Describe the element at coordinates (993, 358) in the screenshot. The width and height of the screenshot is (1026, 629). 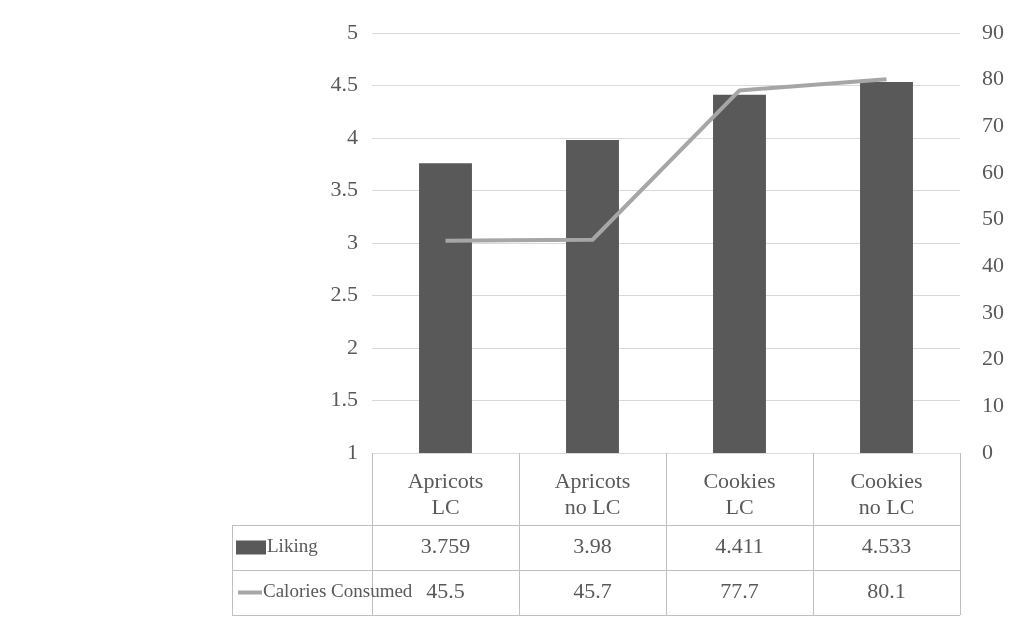
I see `y2-tick-label: 20` at that location.